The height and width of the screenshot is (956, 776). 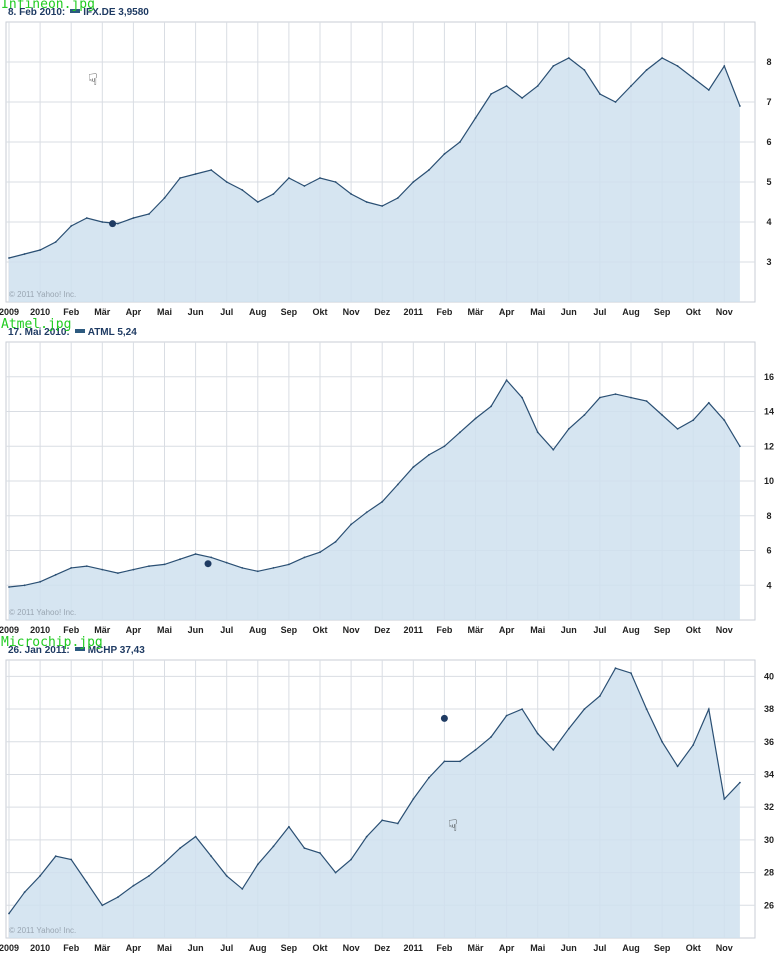 What do you see at coordinates (382, 630) in the screenshot?
I see `atmel-x-tick-label: Dez` at bounding box center [382, 630].